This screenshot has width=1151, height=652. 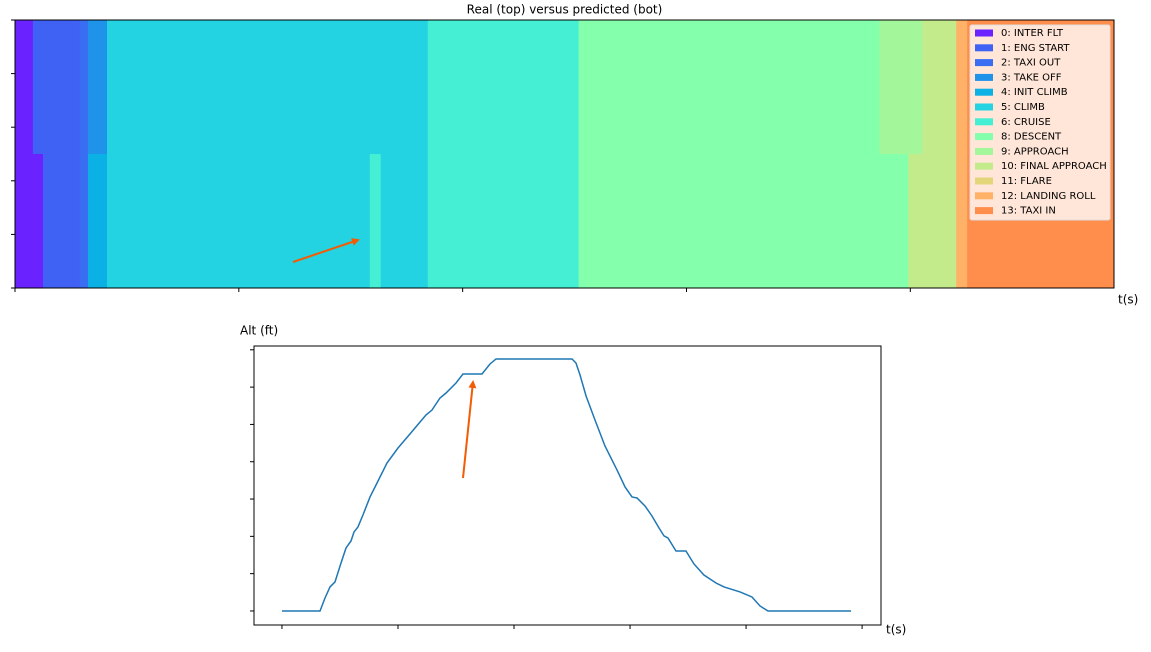 I want to click on legend-label: 13: TAXI IN, so click(x=1028, y=211).